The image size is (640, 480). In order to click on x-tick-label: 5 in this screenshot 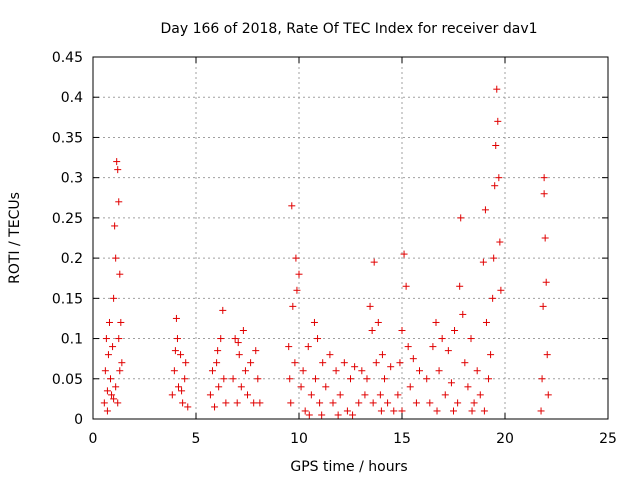, I will do `click(196, 439)`.